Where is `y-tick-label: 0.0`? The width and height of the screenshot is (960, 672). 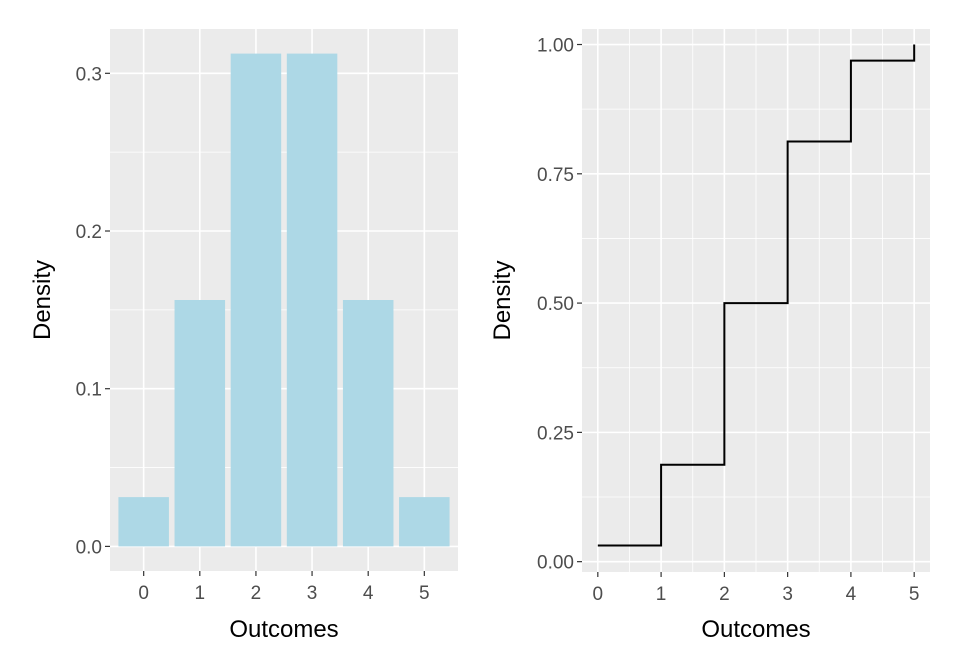
y-tick-label: 0.0 is located at coordinates (89, 547).